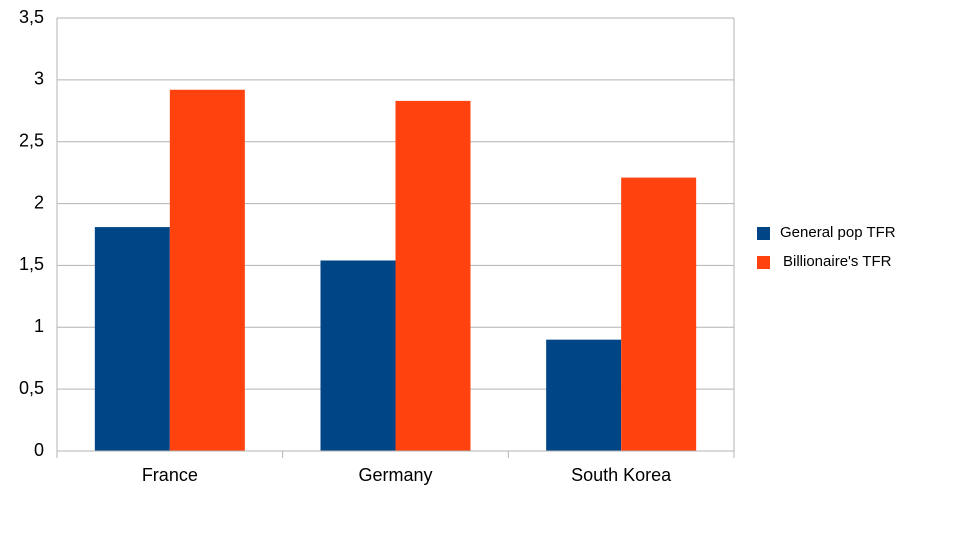  What do you see at coordinates (39, 450) in the screenshot?
I see `y-tick-label: 0` at bounding box center [39, 450].